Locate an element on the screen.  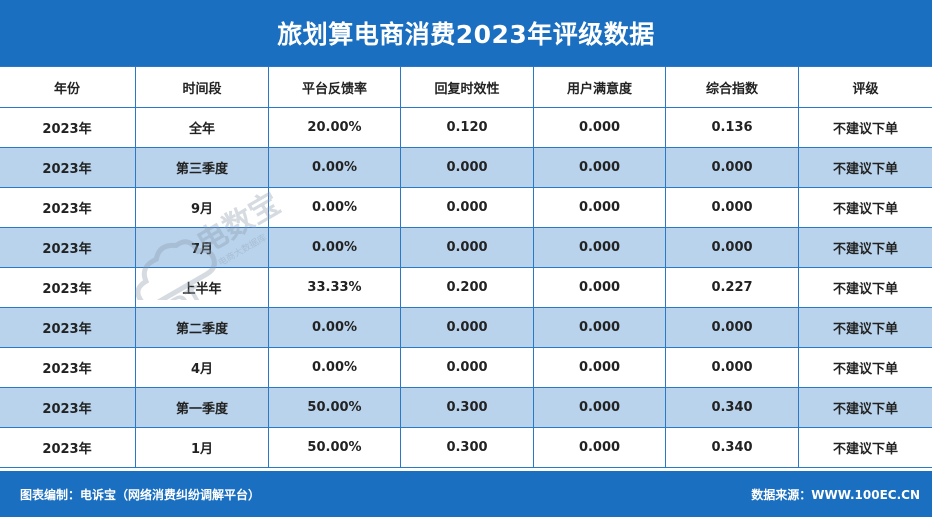
table-row: 2023年 第二季度 0.00% 0.000 0.000 0.000 不建议下单 is located at coordinates (466, 327).